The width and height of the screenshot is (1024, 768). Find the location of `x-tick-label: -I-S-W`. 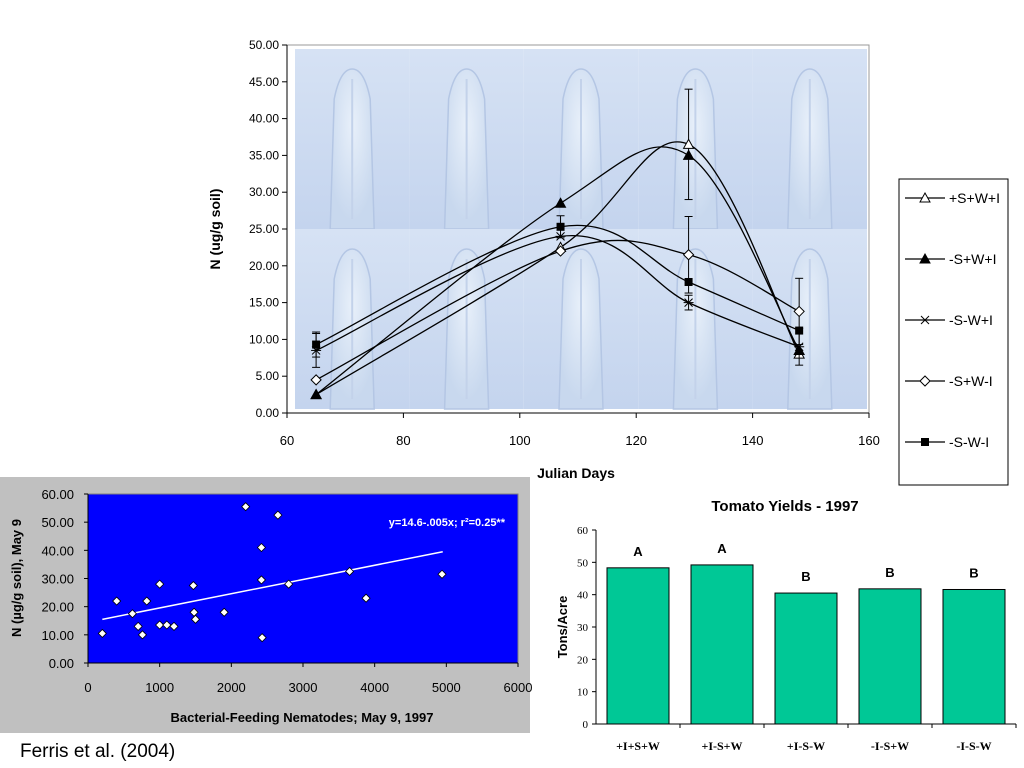

x-tick-label: -I-S-W is located at coordinates (973, 746).